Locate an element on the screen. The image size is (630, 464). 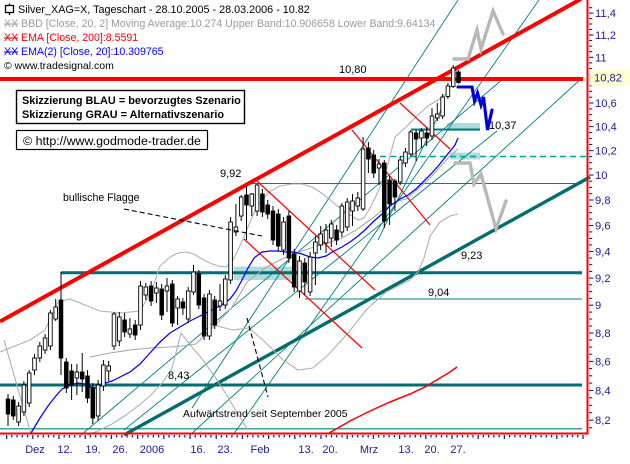
svg-text: 9,04 is located at coordinates (438, 293).